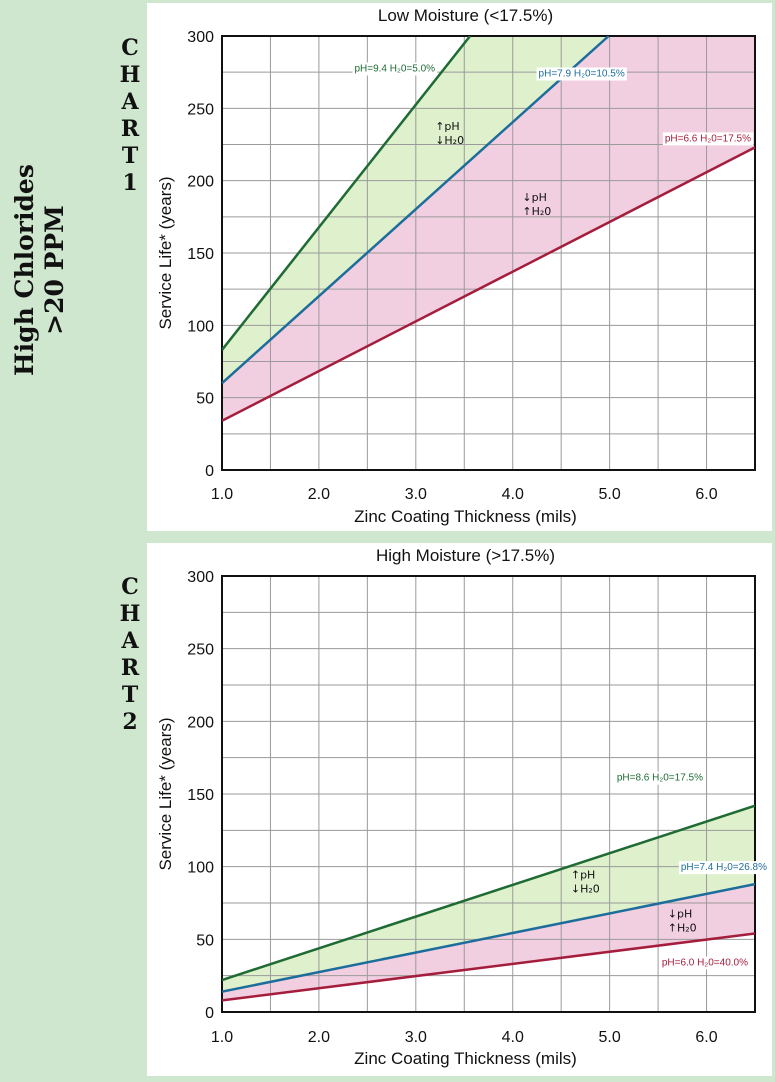 The height and width of the screenshot is (1082, 775). Describe the element at coordinates (130, 102) in the screenshot. I see `chart-1-label-char: A` at that location.